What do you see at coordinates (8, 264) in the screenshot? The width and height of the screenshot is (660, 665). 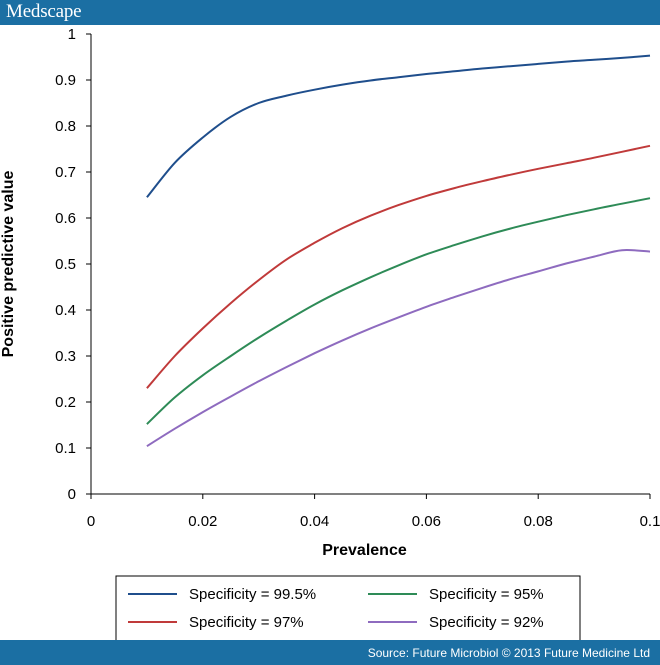 I see `y-axis-title: Positive predictive value` at bounding box center [8, 264].